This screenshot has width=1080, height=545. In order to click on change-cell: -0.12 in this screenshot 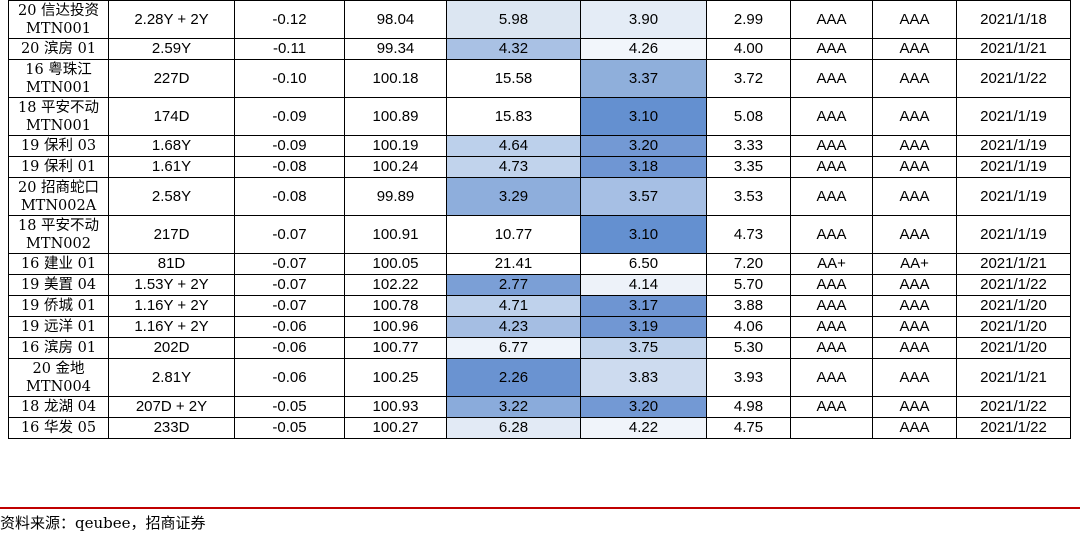, I will do `click(289, 19)`.